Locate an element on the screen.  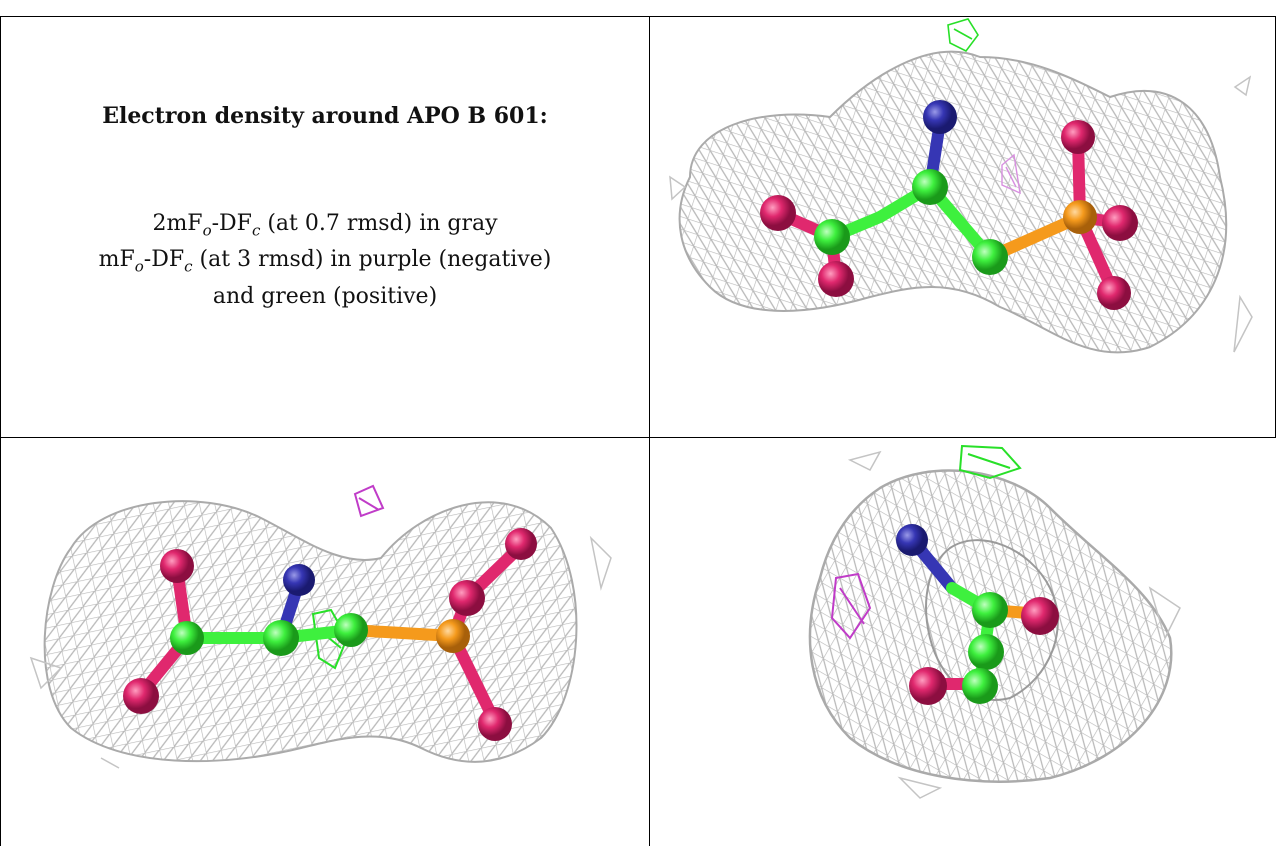
caption-line-1: 2mFo-DFc (at 0.7 rmsd) in gray is located at coordinates (325, 225).